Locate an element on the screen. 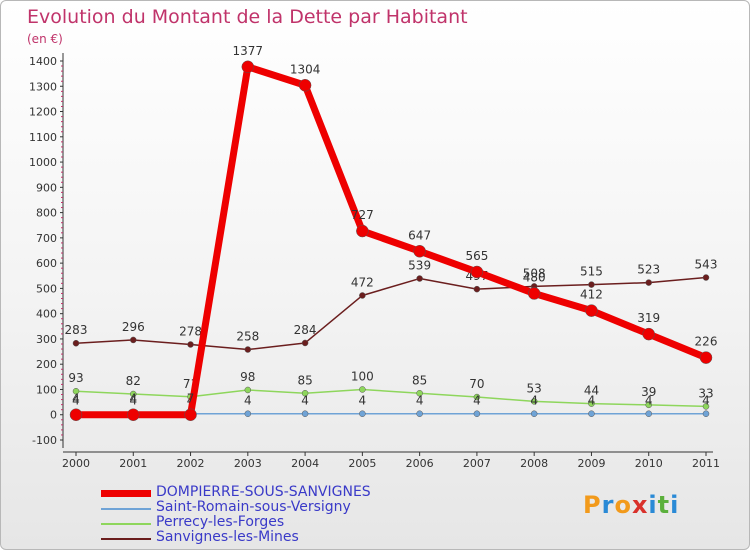 The height and width of the screenshot is (550, 750). x-tick-label: 2005 is located at coordinates (362, 463).